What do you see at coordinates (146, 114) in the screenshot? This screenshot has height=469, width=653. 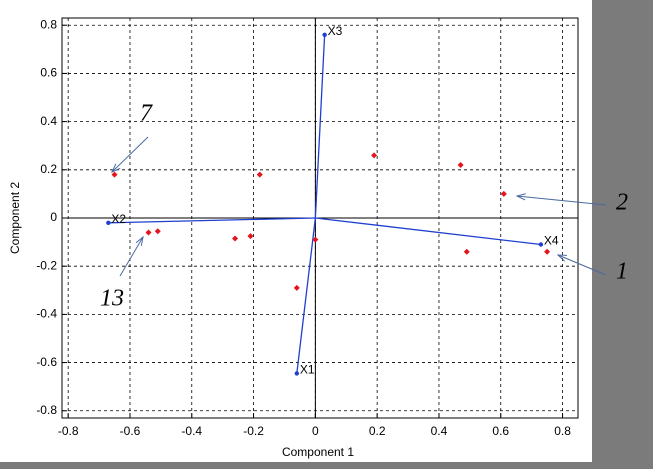 I see `annotation: 7` at bounding box center [146, 114].